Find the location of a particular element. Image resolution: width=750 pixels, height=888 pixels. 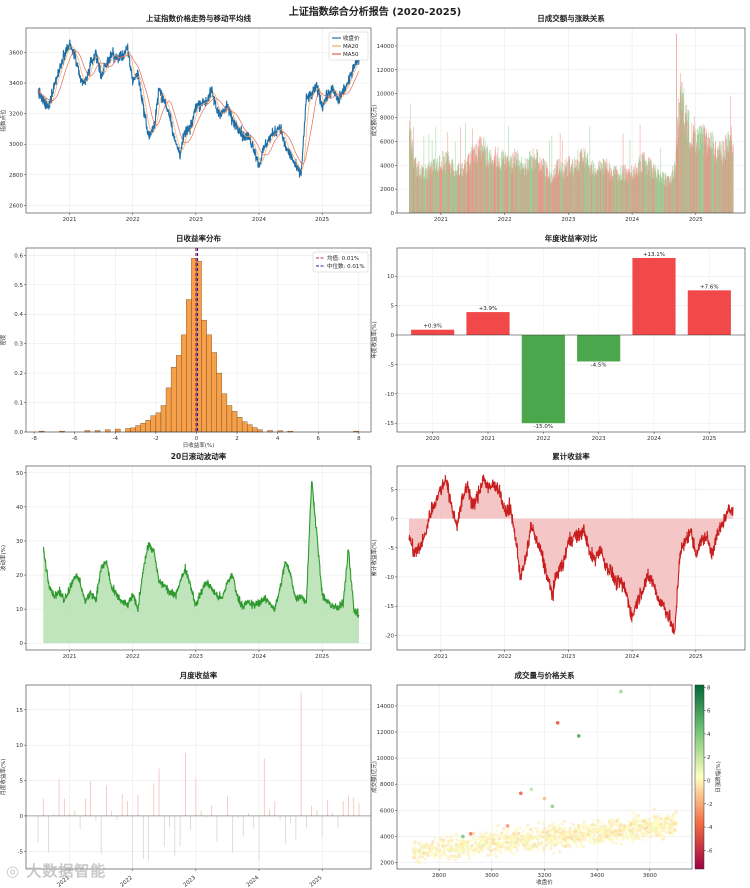

x-tick-label: -2 is located at coordinates (155, 439).